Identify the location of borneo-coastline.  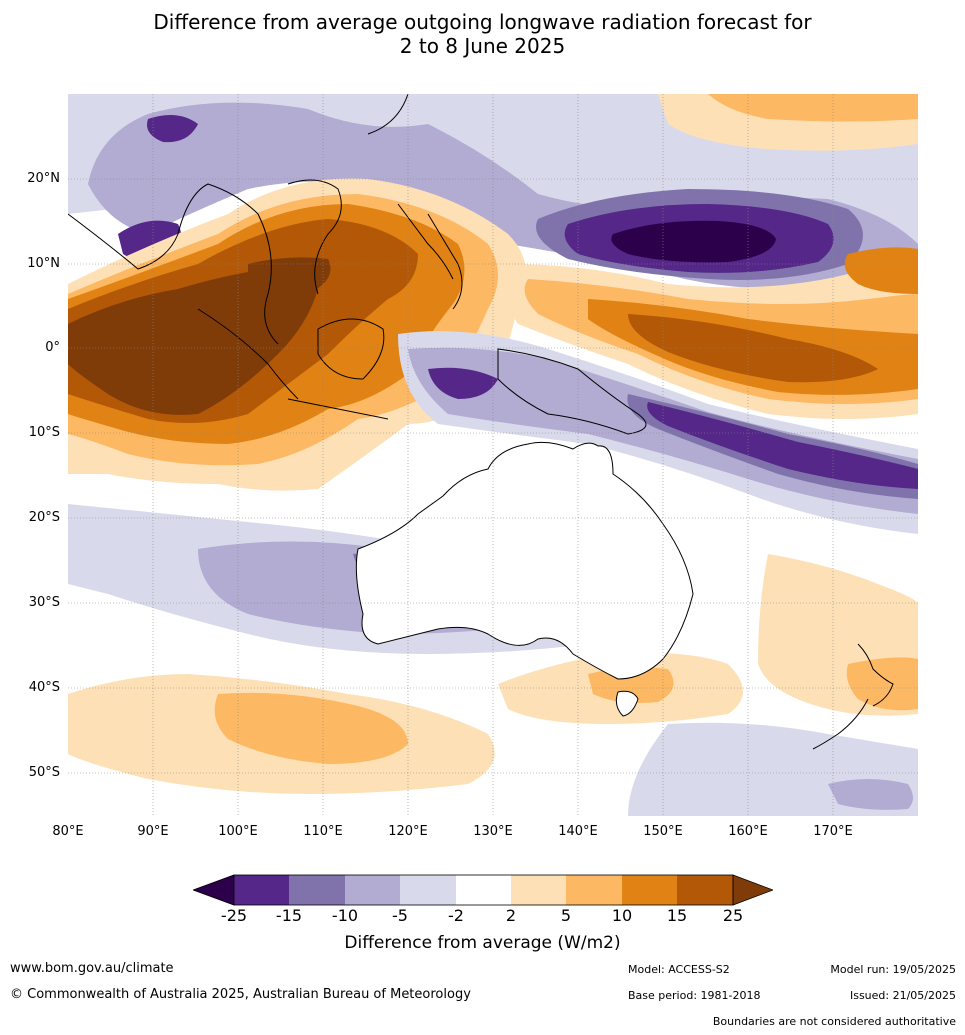
(351, 349).